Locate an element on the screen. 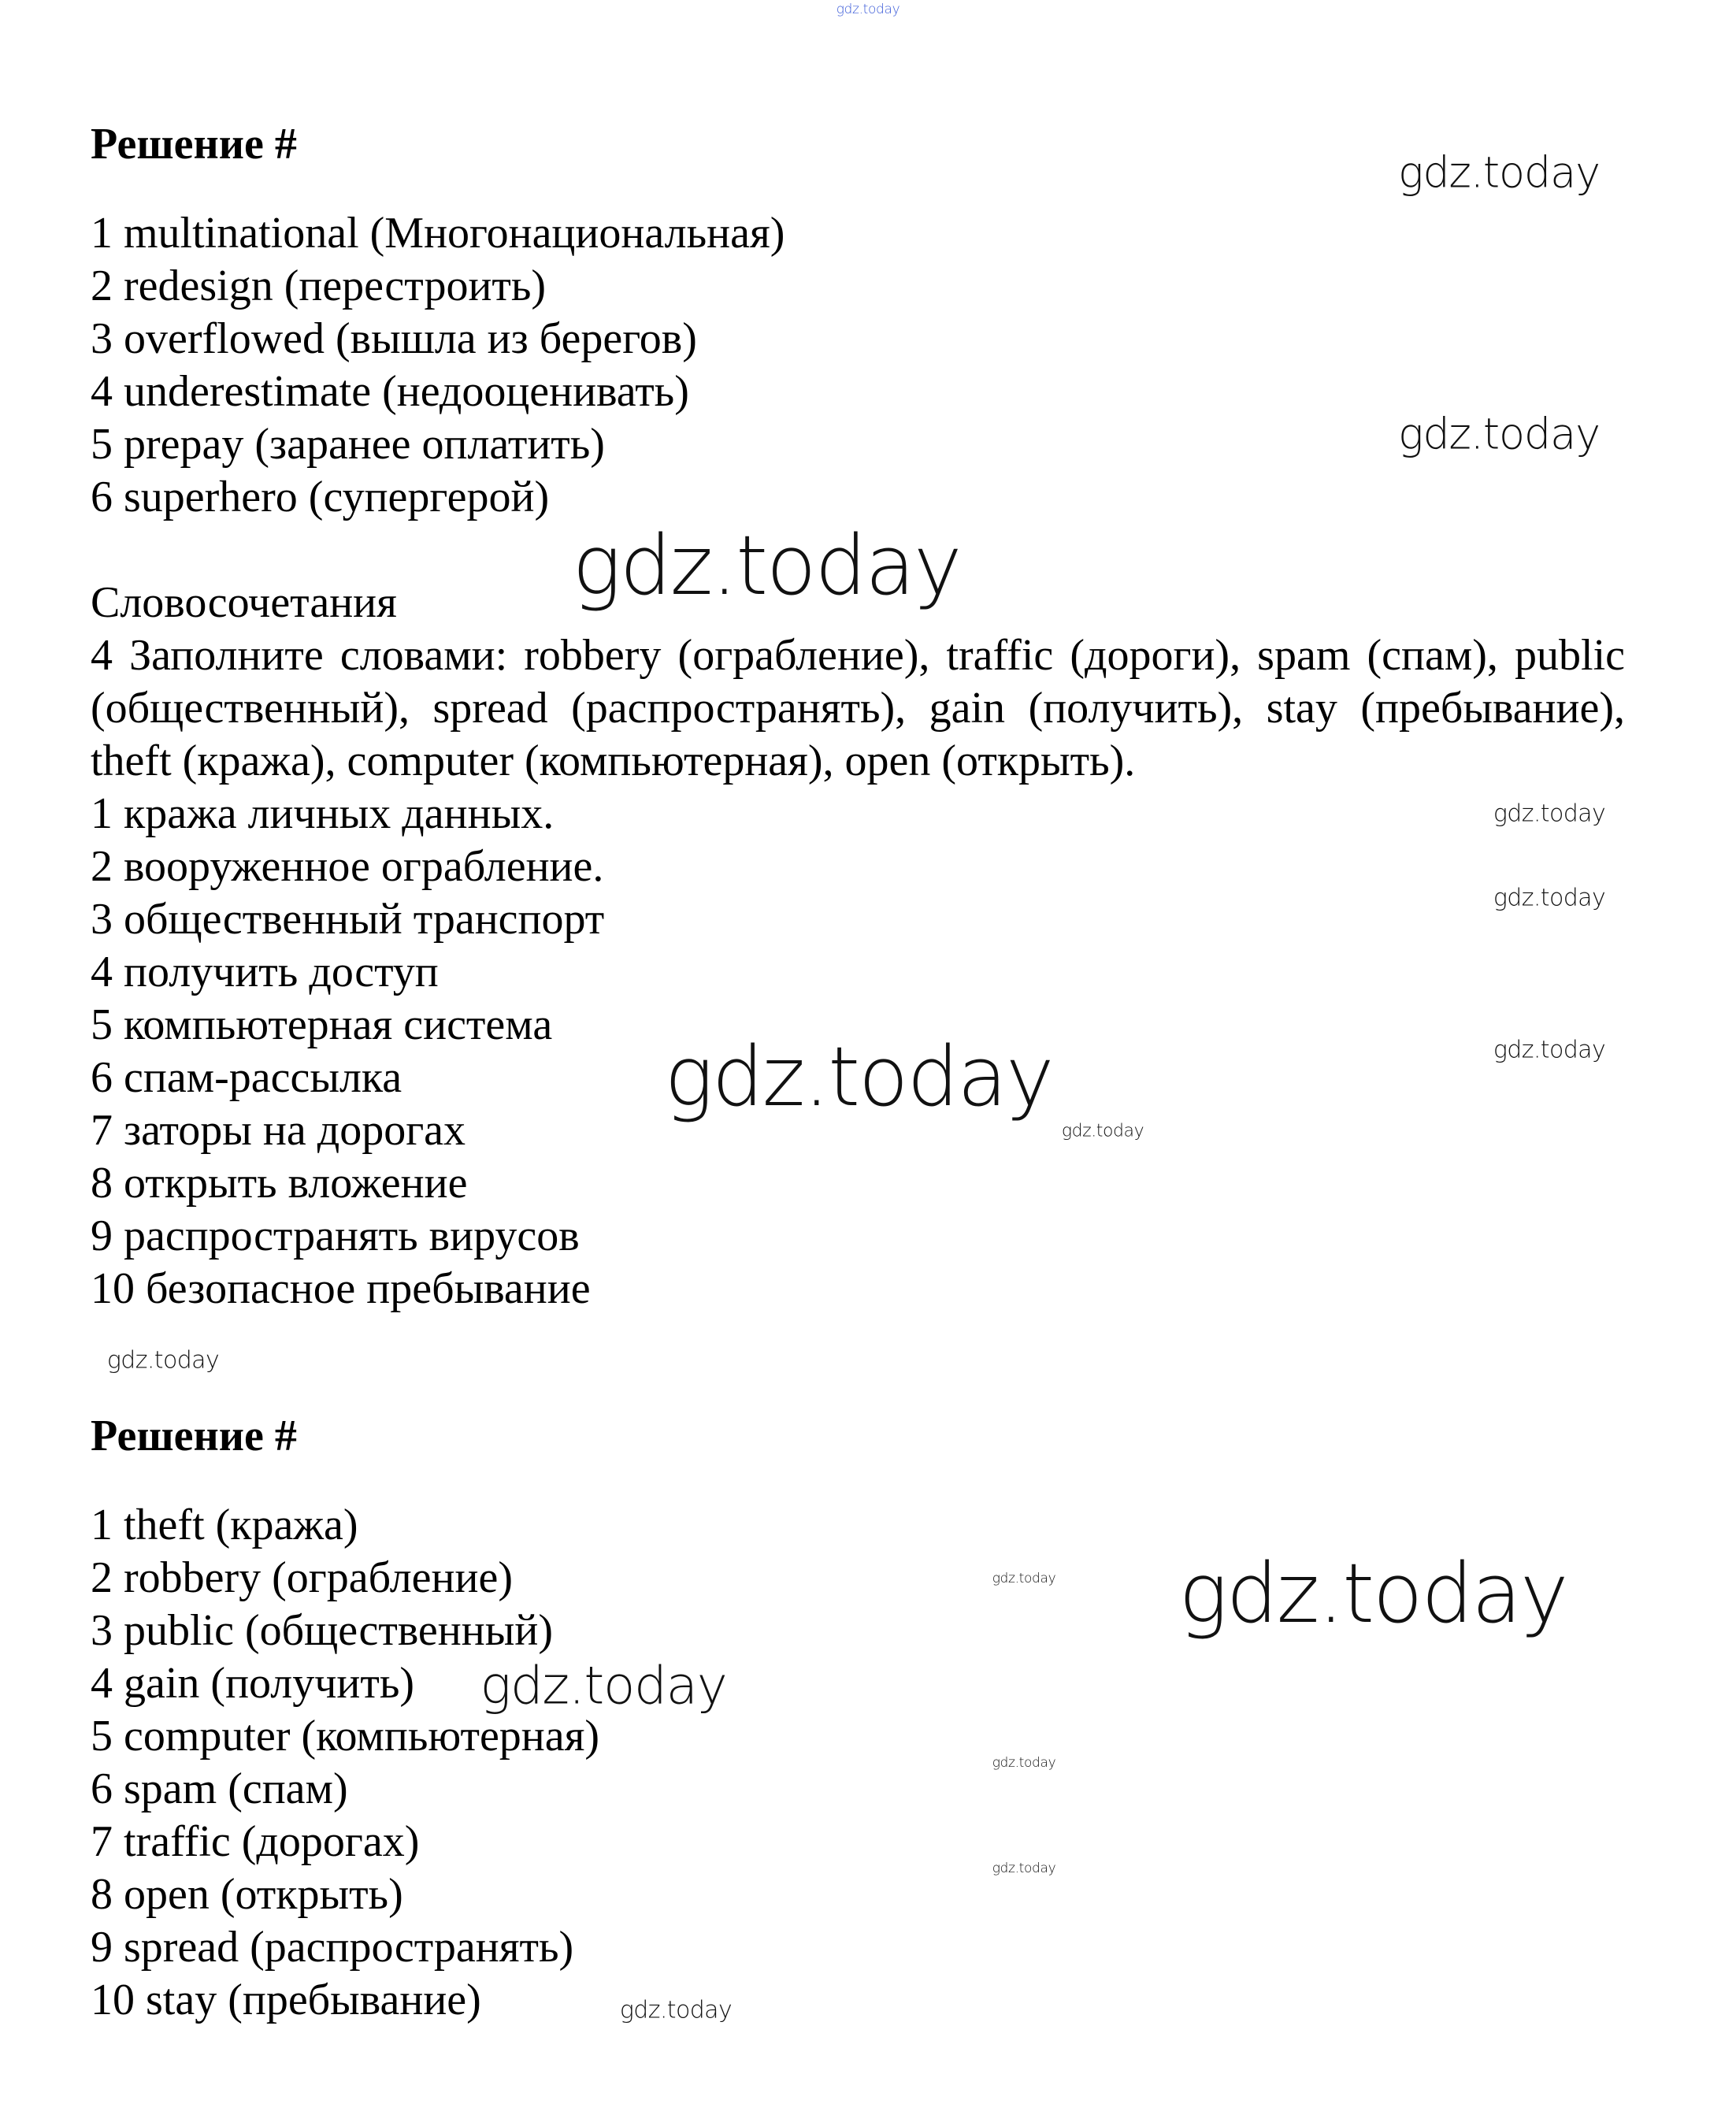 This screenshot has height=2126, width=1736. list-item: 6 superhero (супергерой) is located at coordinates (320, 497).